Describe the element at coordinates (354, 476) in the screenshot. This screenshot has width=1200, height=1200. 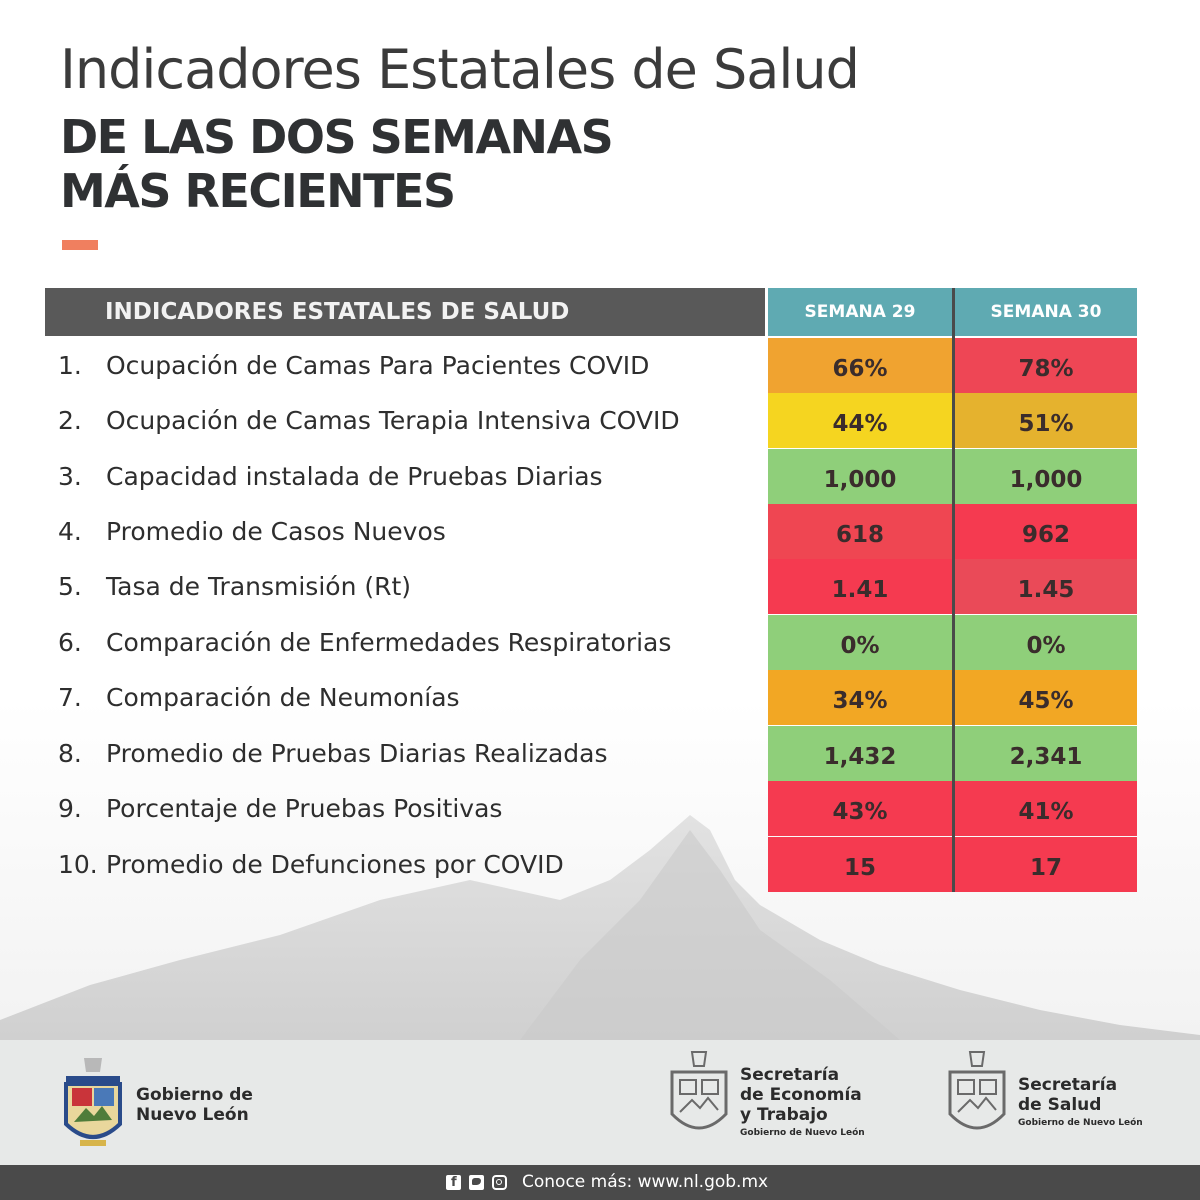
I see `row-label: Capacidad instalada de Pruebas Diarias` at that location.